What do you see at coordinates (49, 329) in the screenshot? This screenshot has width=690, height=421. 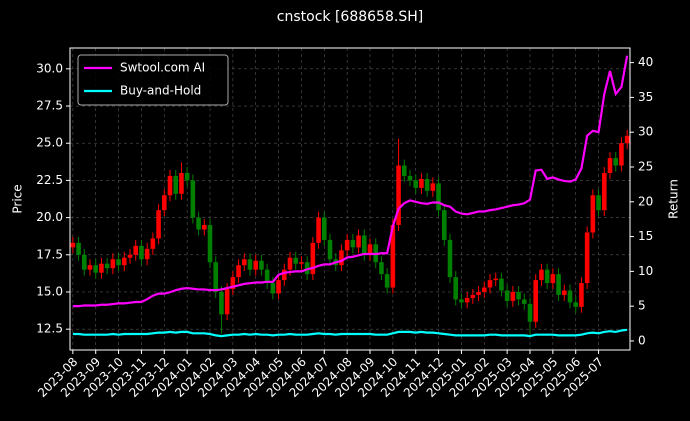 I see `y-tick-label: 12.5` at bounding box center [49, 329].